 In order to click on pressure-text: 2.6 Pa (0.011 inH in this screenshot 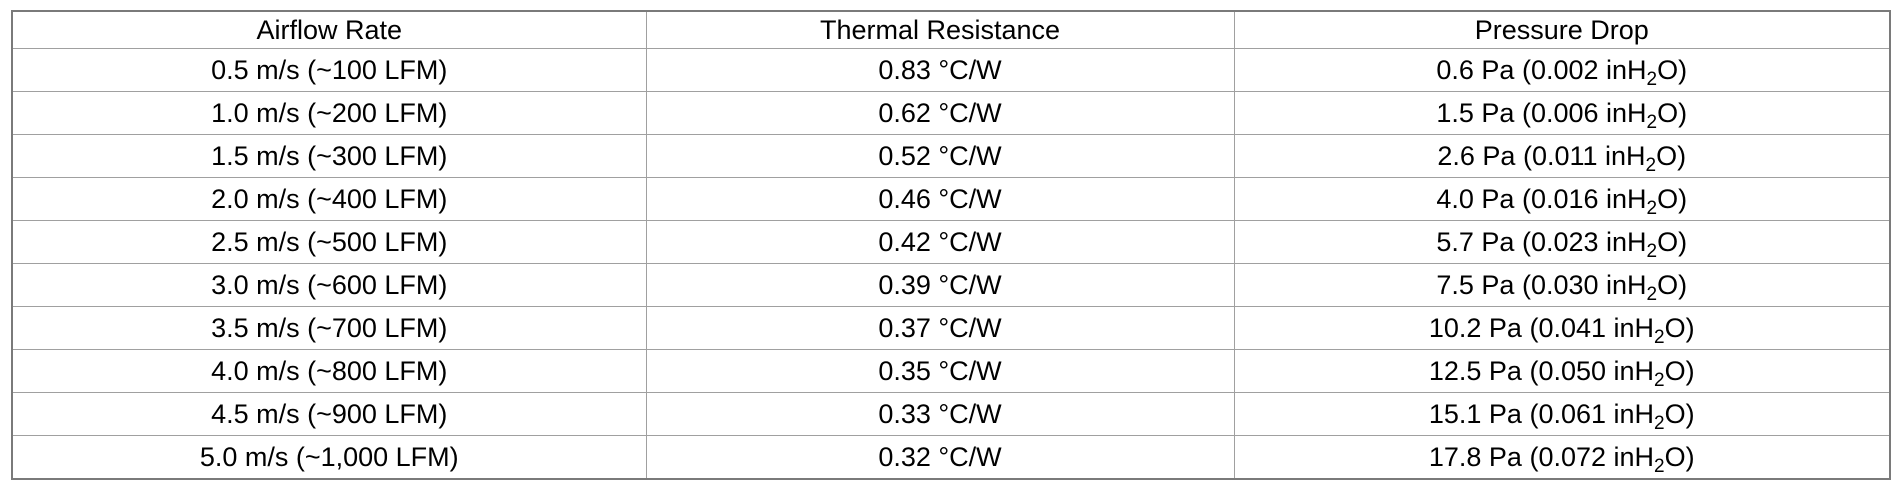, I will do `click(1541, 156)`.